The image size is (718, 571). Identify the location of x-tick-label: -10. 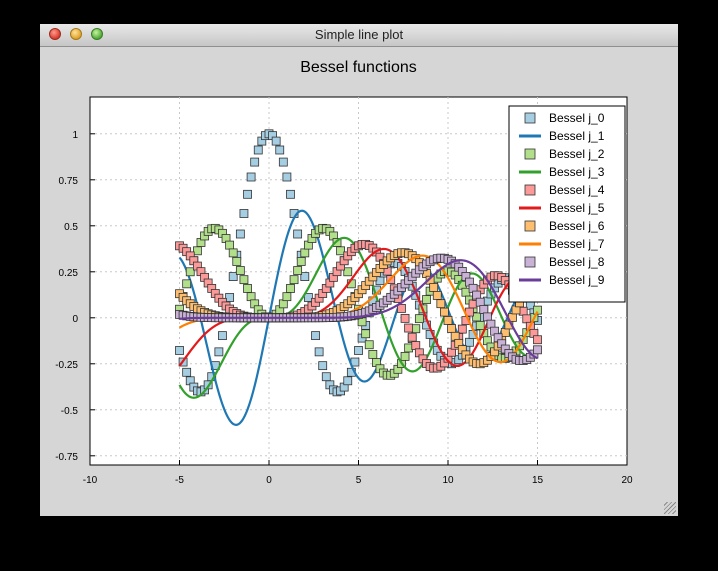
(90, 480).